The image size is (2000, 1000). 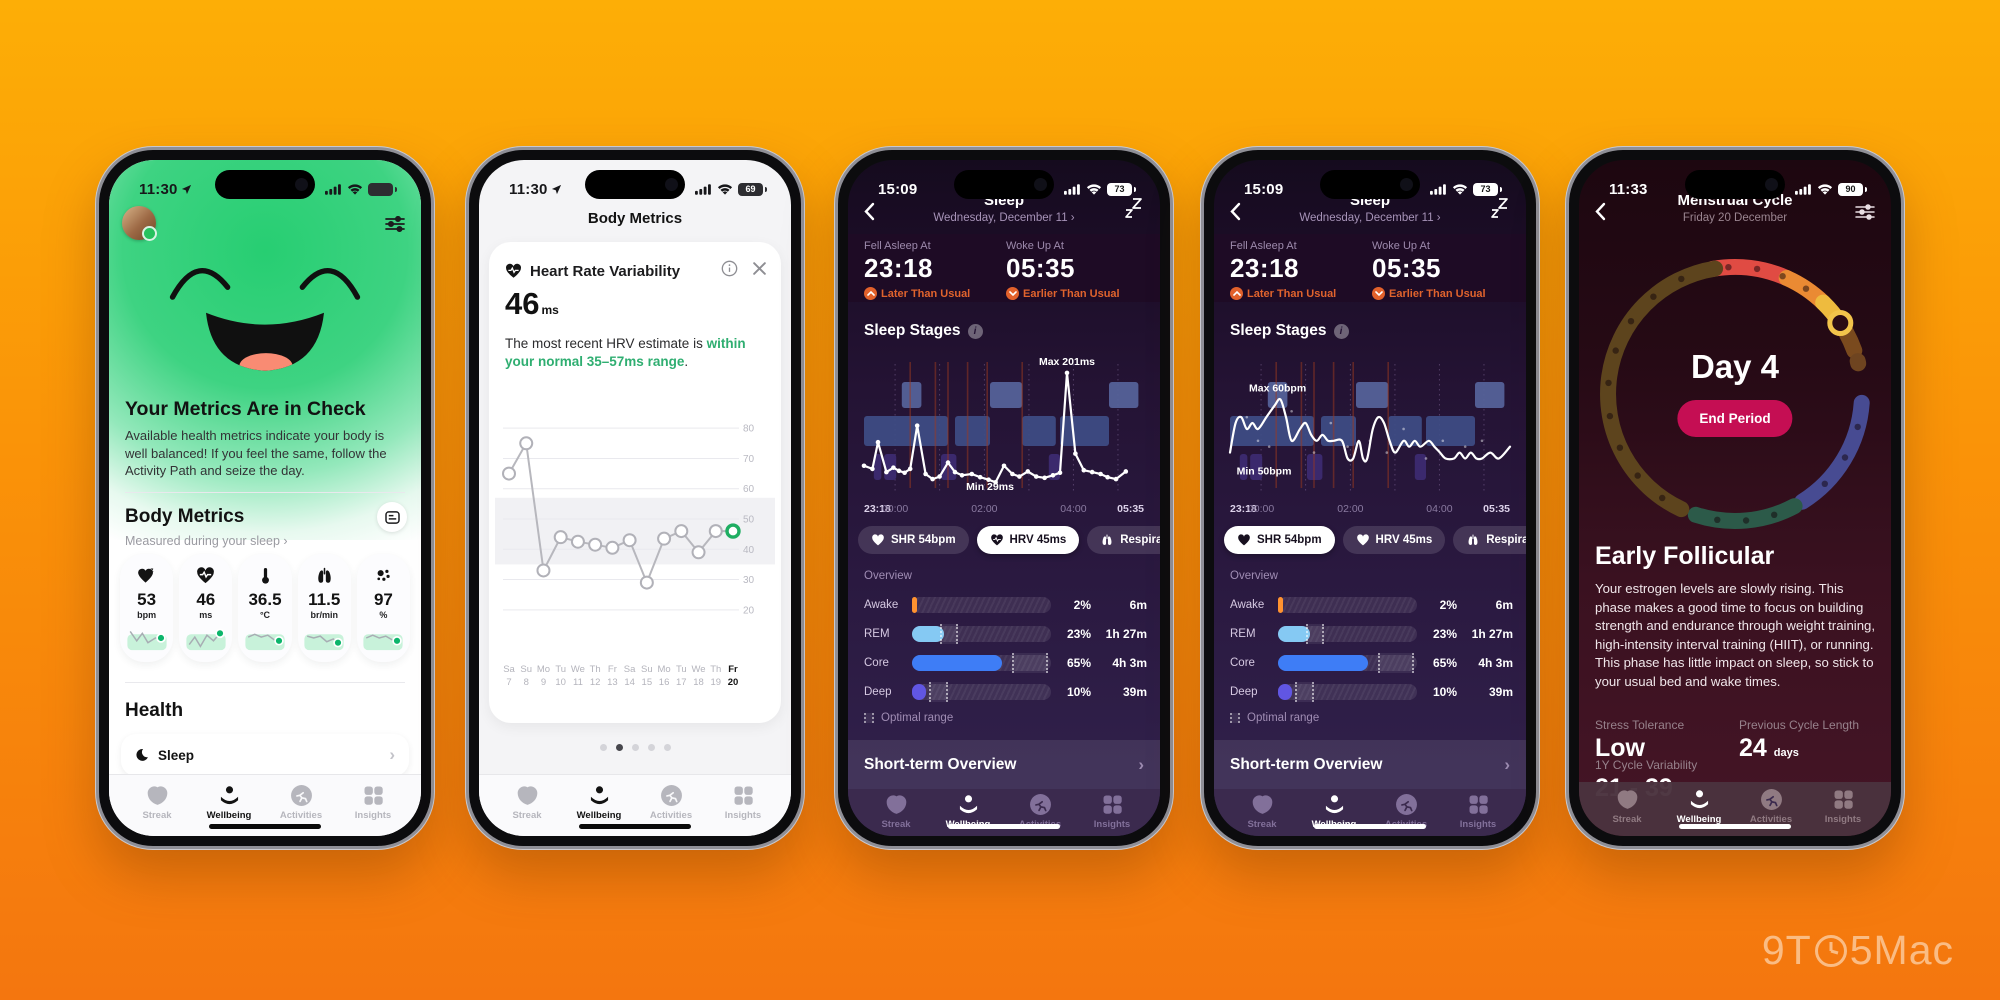 What do you see at coordinates (509, 669) in the screenshot?
I see `svg-text: Sa` at bounding box center [509, 669].